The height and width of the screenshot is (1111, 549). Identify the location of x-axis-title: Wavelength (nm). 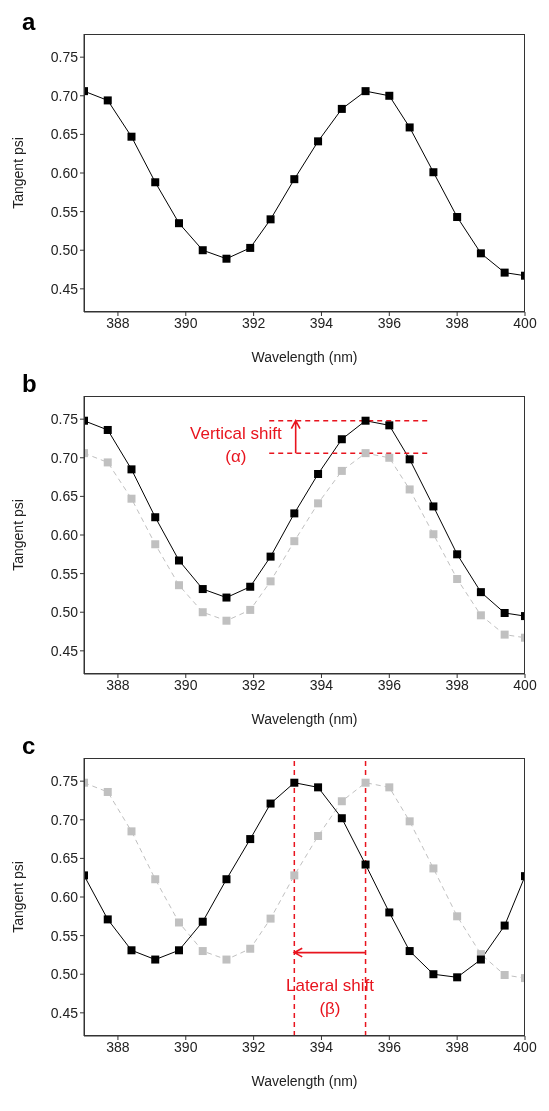
(304, 719).